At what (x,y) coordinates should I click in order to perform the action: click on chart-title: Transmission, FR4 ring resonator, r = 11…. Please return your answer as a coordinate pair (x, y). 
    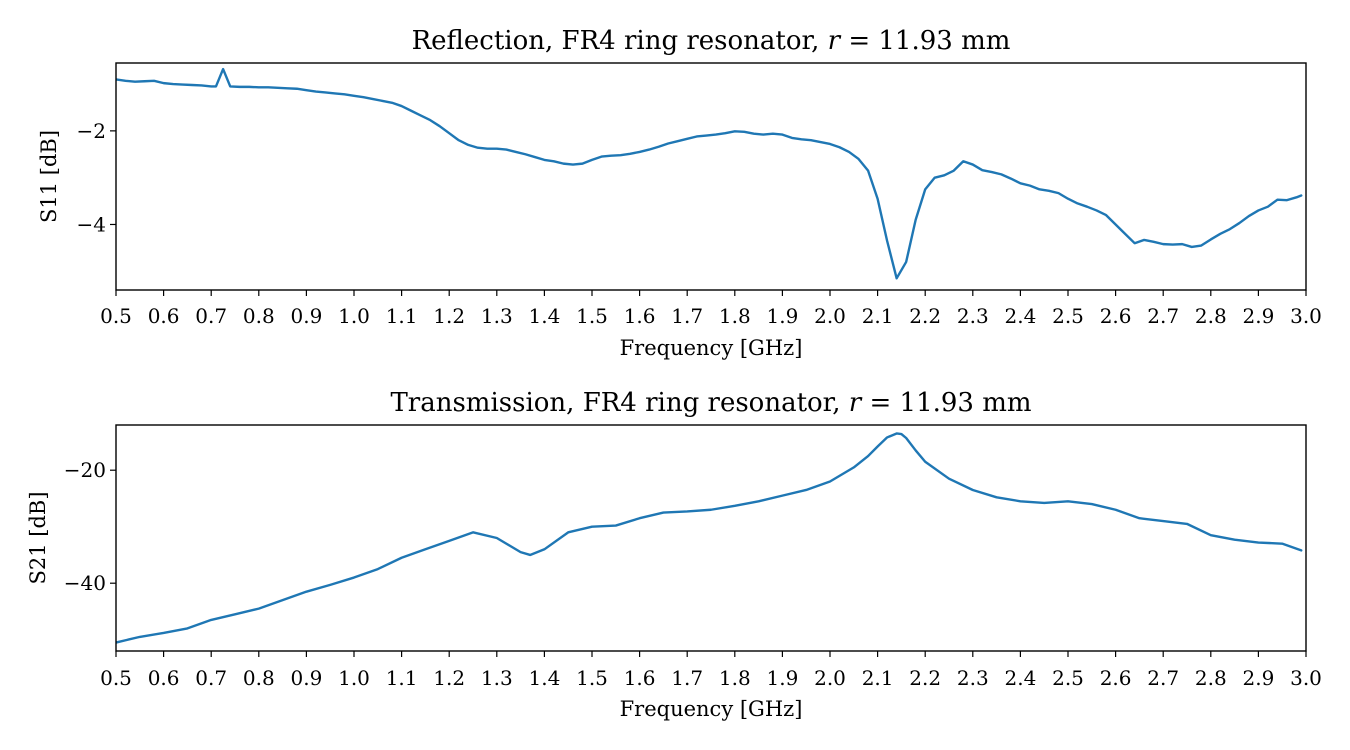
    Looking at the image, I should click on (710, 403).